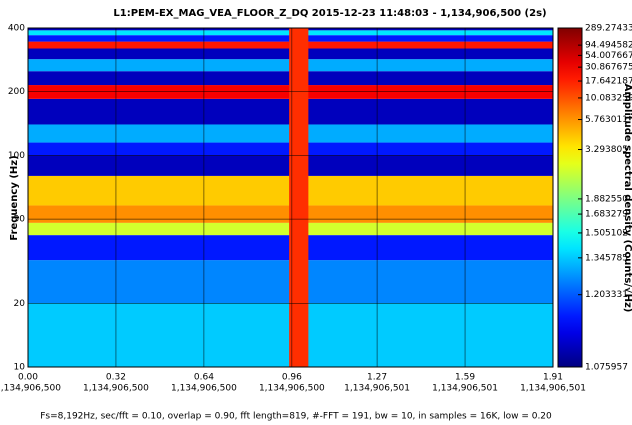 Image resolution: width=632 pixels, height=425 pixels. Describe the element at coordinates (377, 378) in the screenshot. I see `x-tick-label: 1.27` at that location.